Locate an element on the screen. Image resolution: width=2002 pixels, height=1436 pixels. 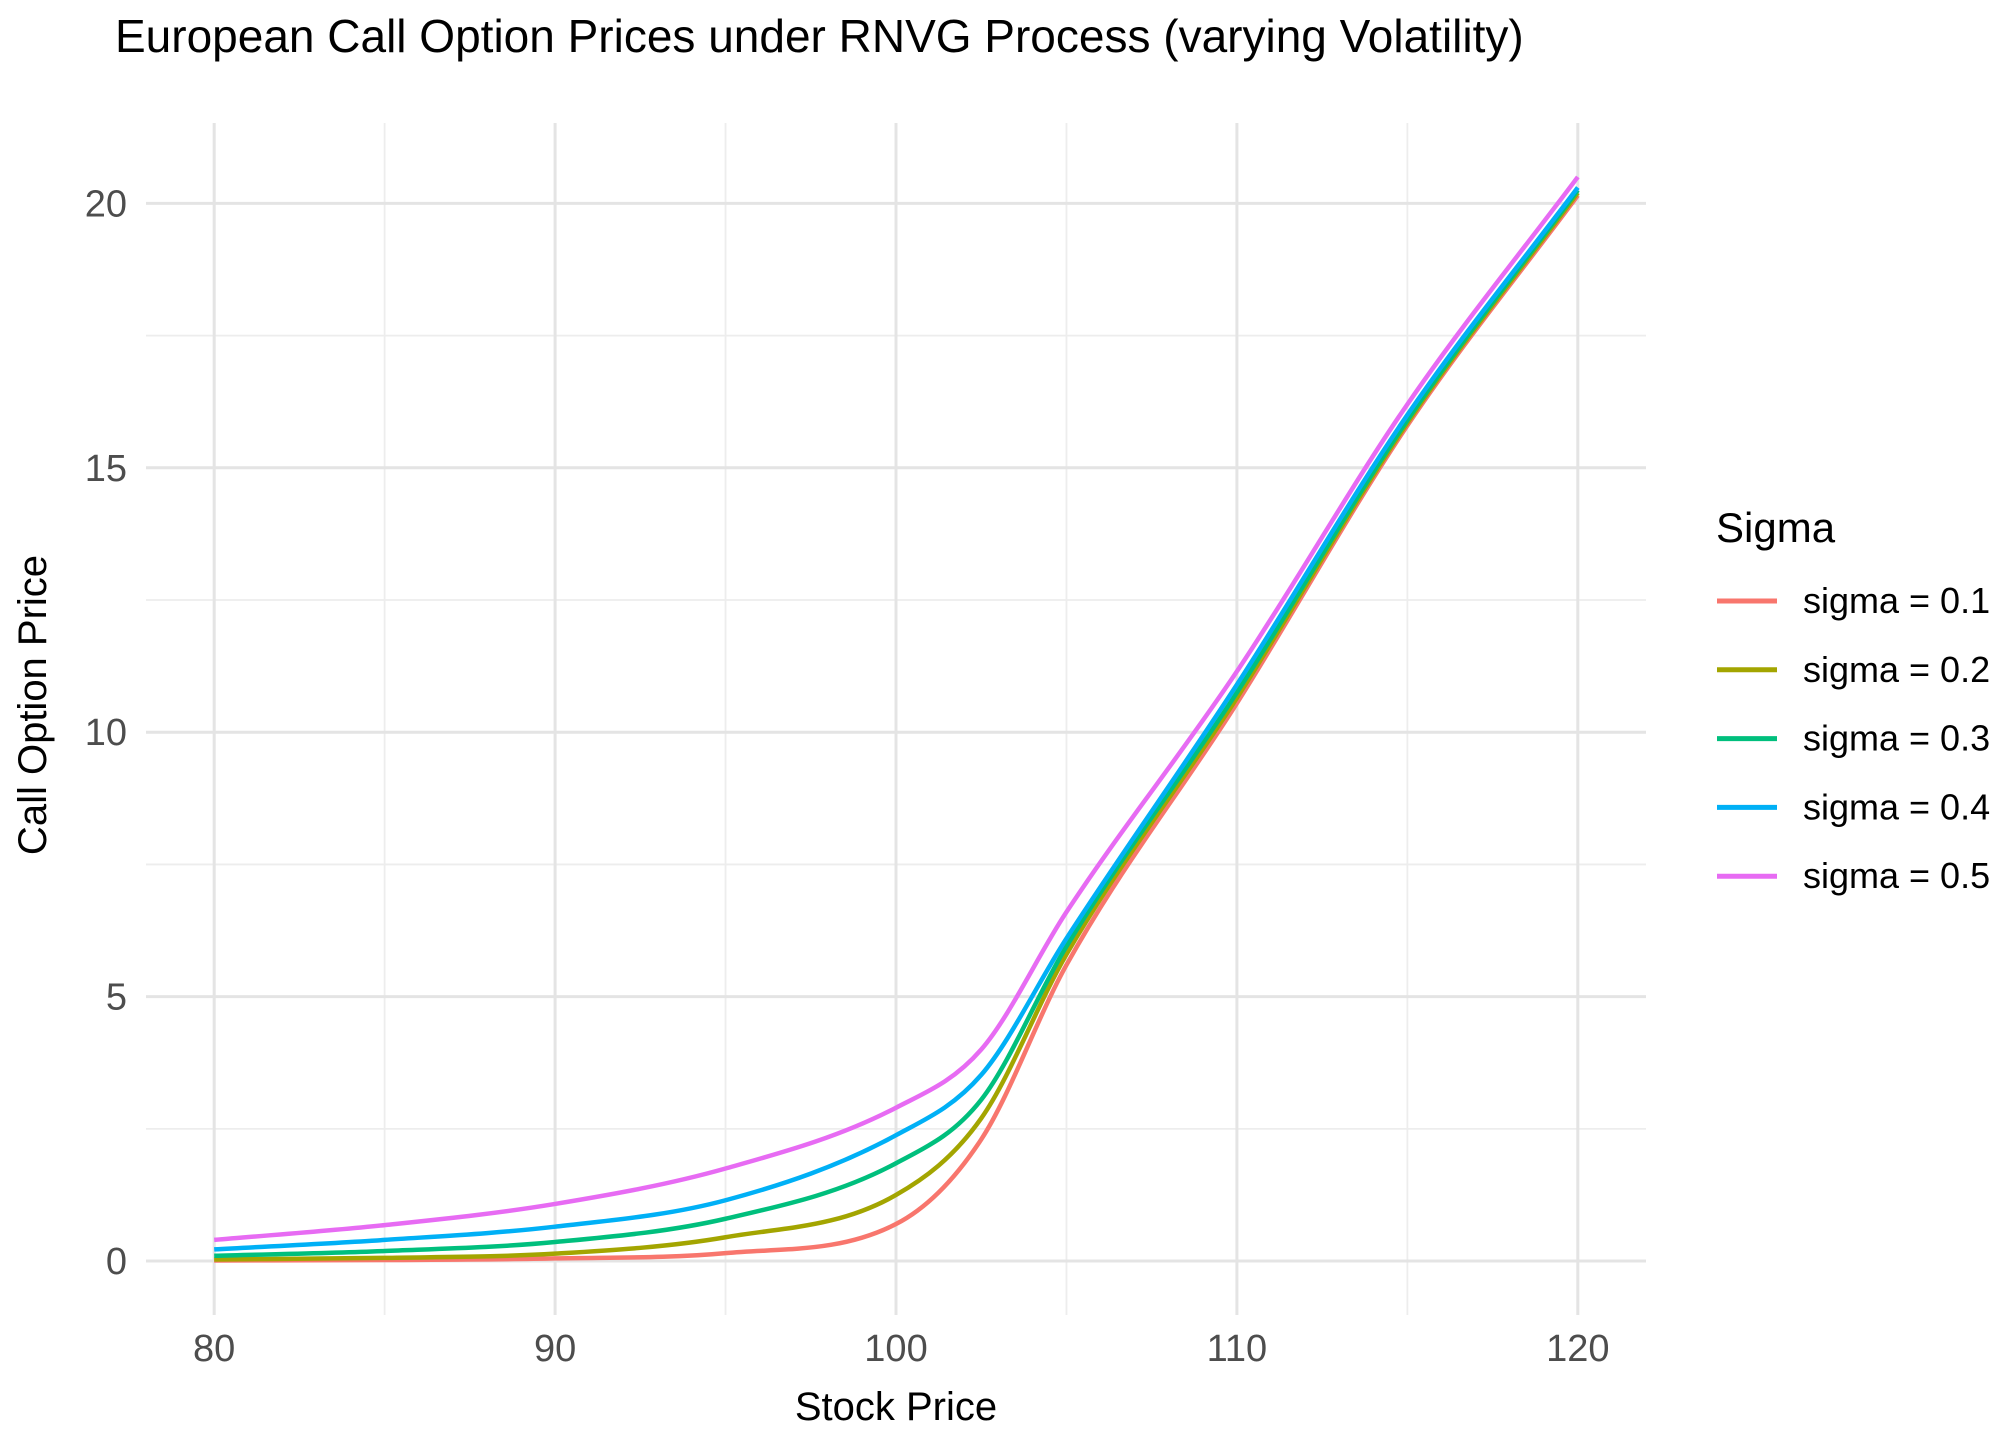
legend-item: sigma = 0.1 is located at coordinates (1853, 600).